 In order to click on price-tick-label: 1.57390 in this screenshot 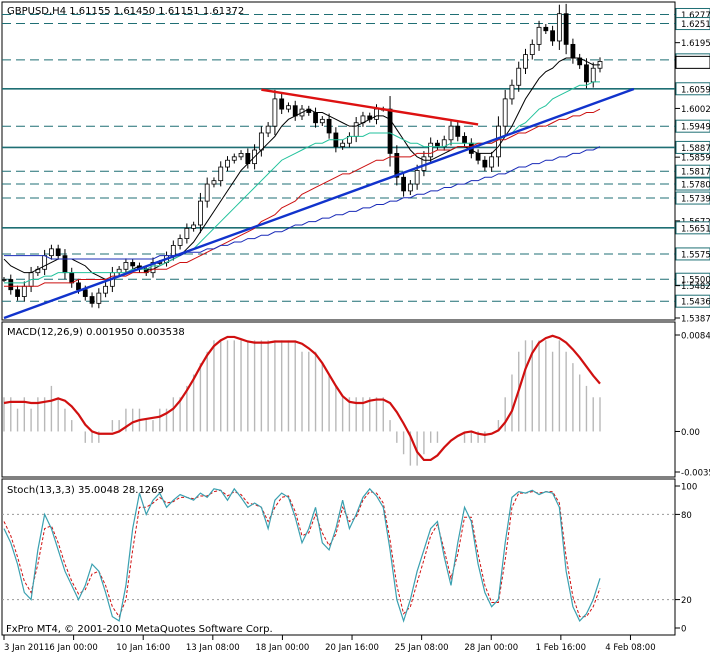, I will do `click(695, 200)`.